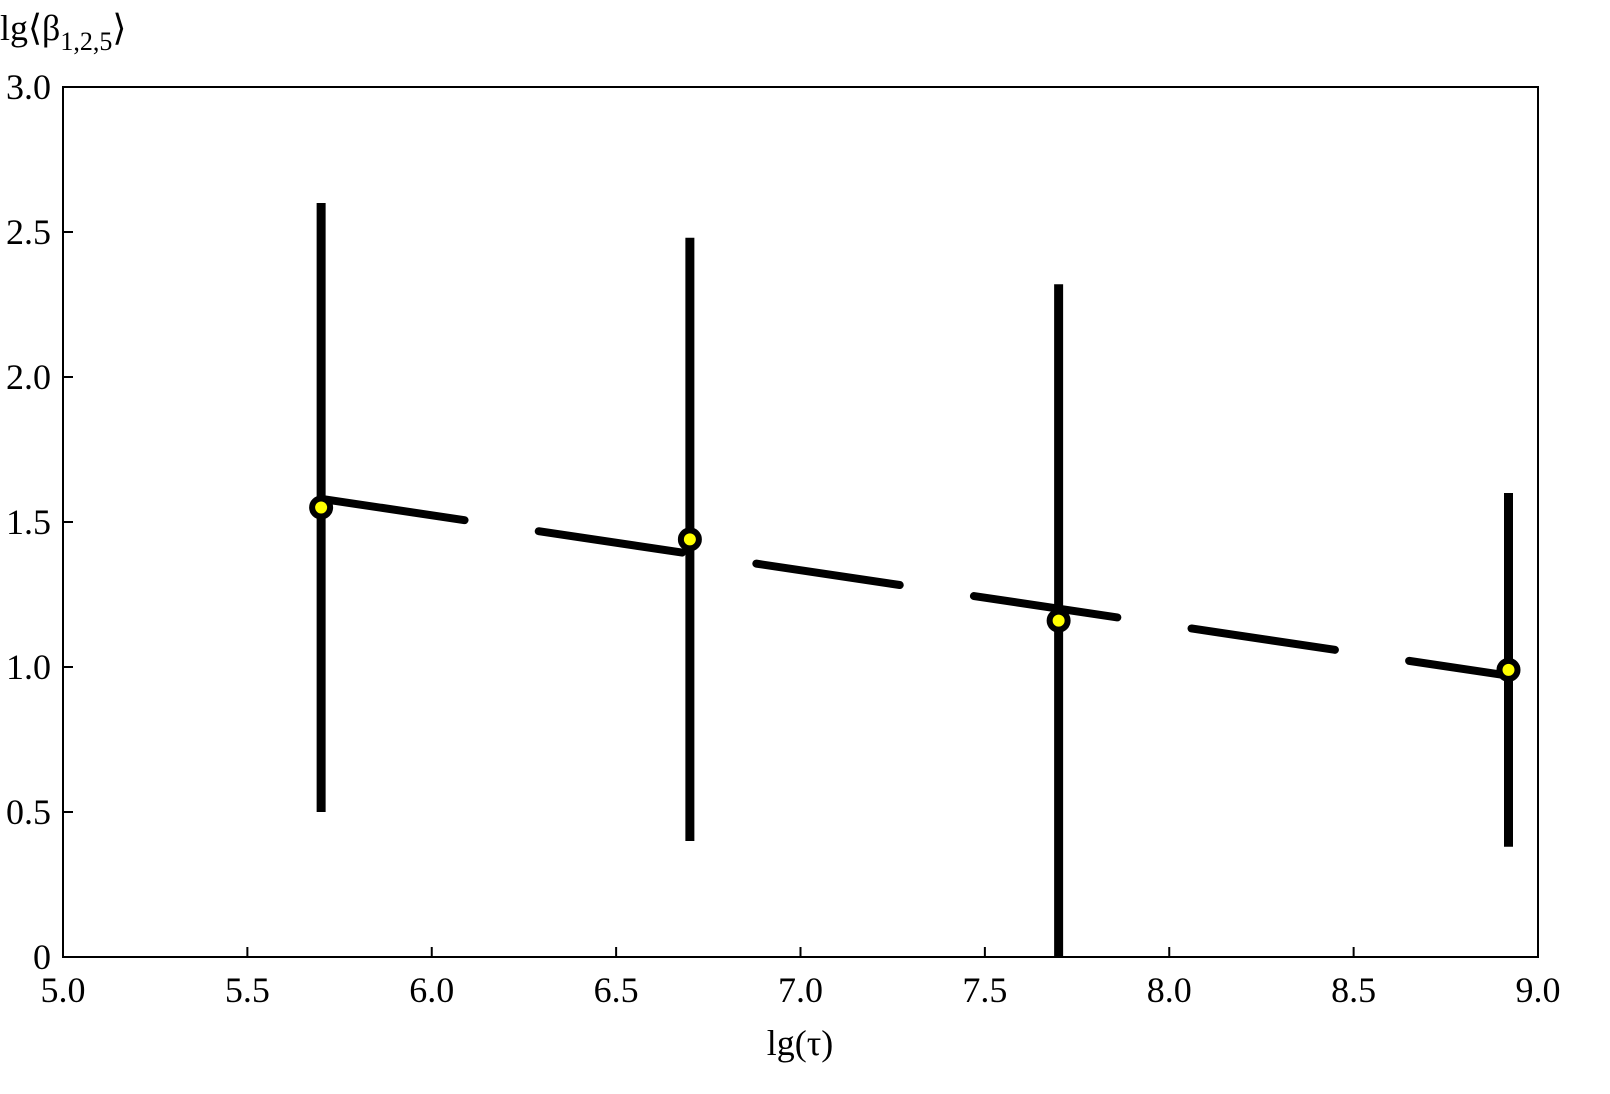 This screenshot has height=1094, width=1610. Describe the element at coordinates (28, 522) in the screenshot. I see `y-tick-label: 1.5` at that location.